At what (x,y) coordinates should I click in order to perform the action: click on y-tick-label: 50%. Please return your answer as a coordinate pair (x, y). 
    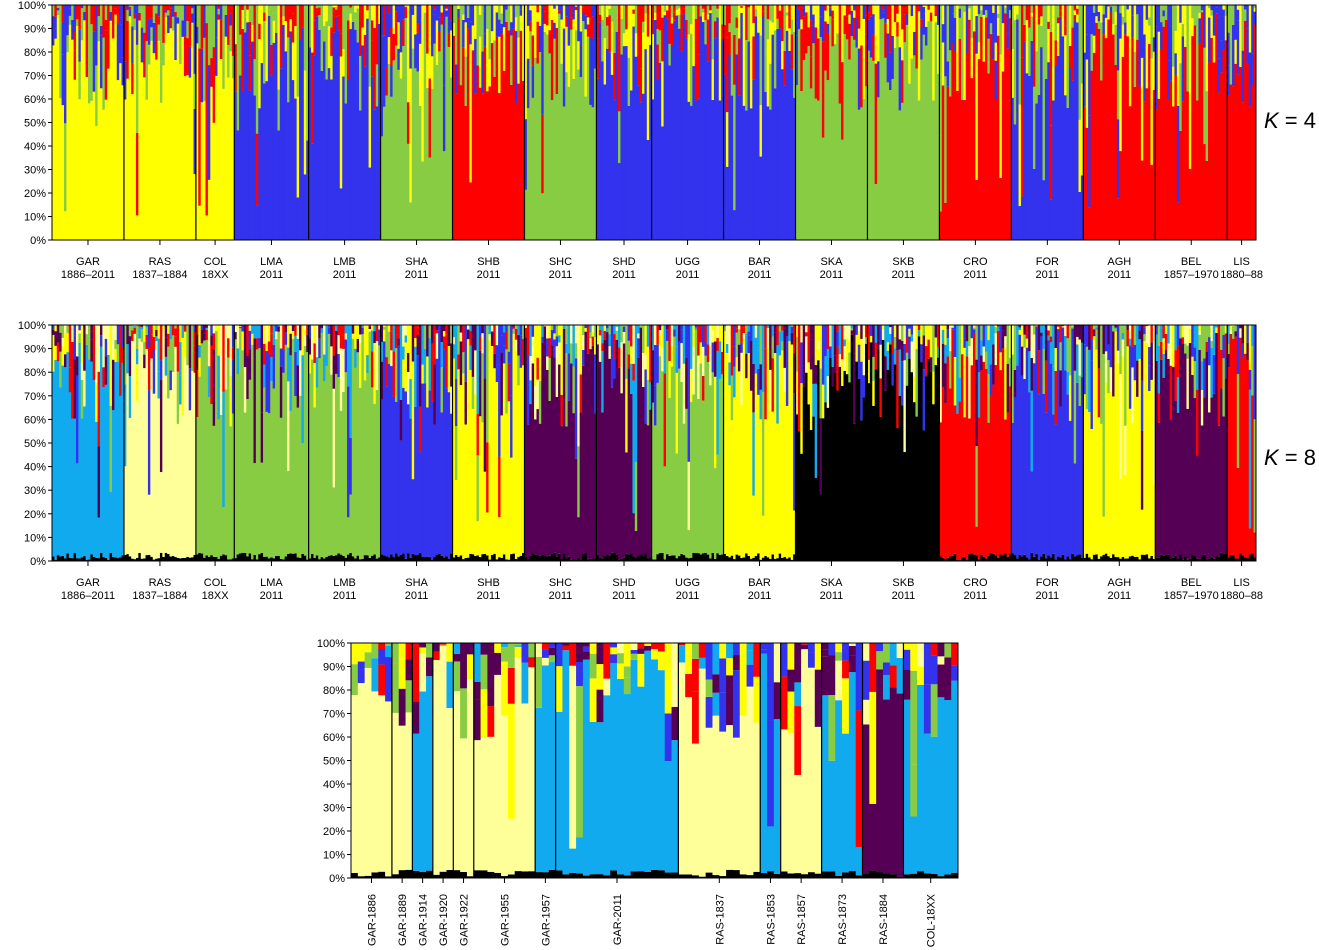
    Looking at the image, I should click on (334, 762).